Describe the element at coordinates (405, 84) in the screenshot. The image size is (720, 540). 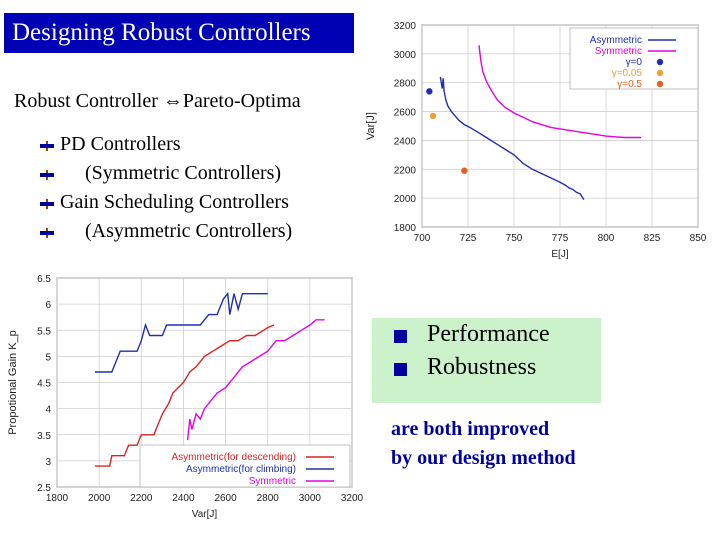
I see `y-tick-label: 2800` at that location.